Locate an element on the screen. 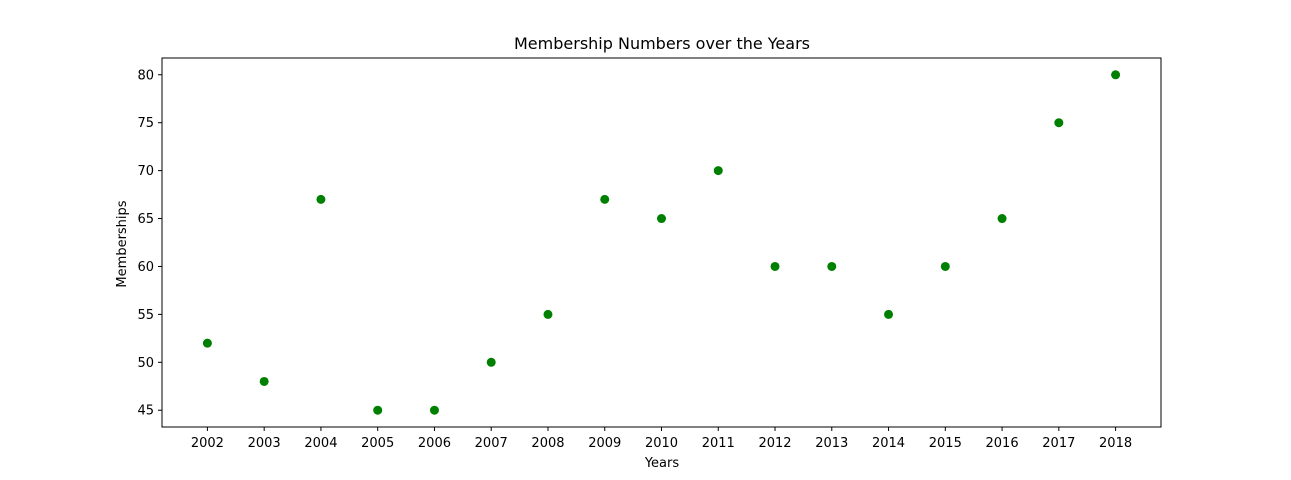 The height and width of the screenshot is (480, 1291). y-tick-label: 60 is located at coordinates (145, 267).